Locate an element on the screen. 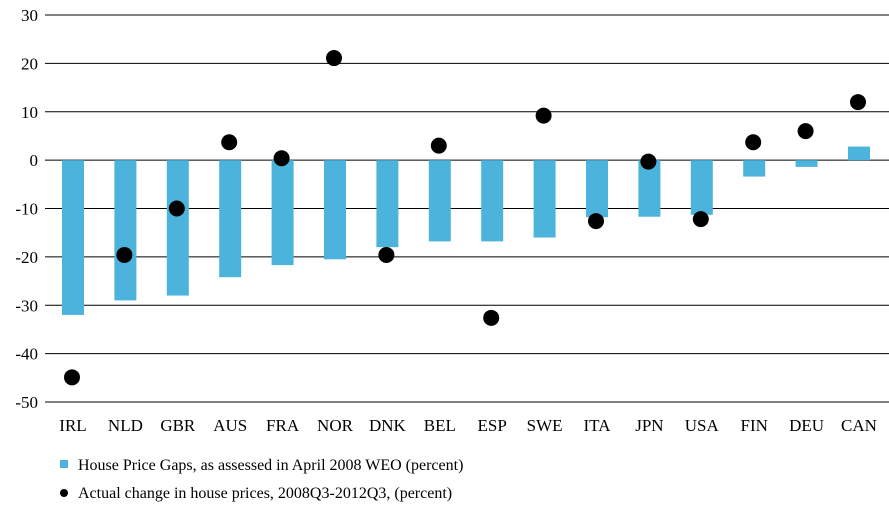 The height and width of the screenshot is (509, 889). bar-dnk is located at coordinates (387, 204).